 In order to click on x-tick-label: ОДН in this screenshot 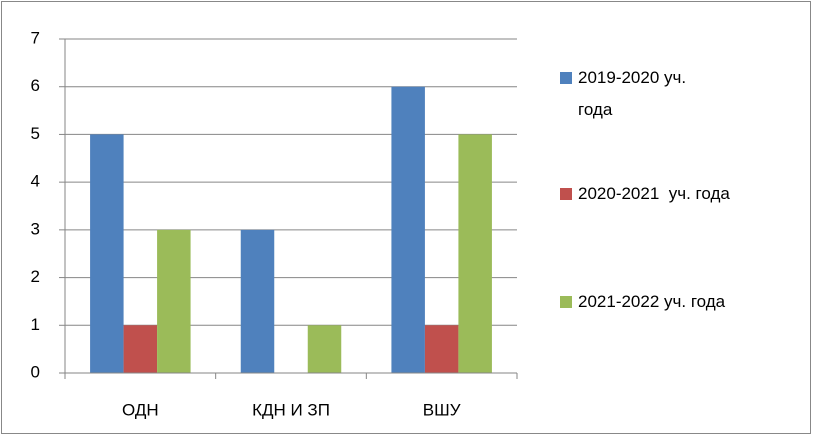, I will do `click(140, 409)`.